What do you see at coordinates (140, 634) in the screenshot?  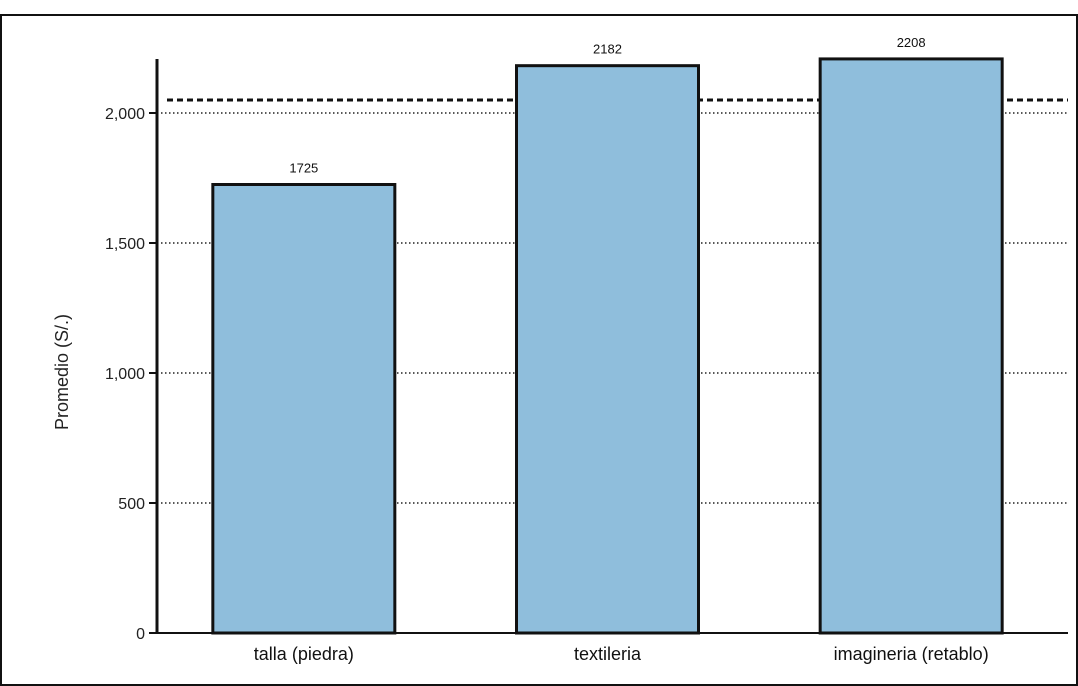 I see `y-tick-label: 0` at bounding box center [140, 634].